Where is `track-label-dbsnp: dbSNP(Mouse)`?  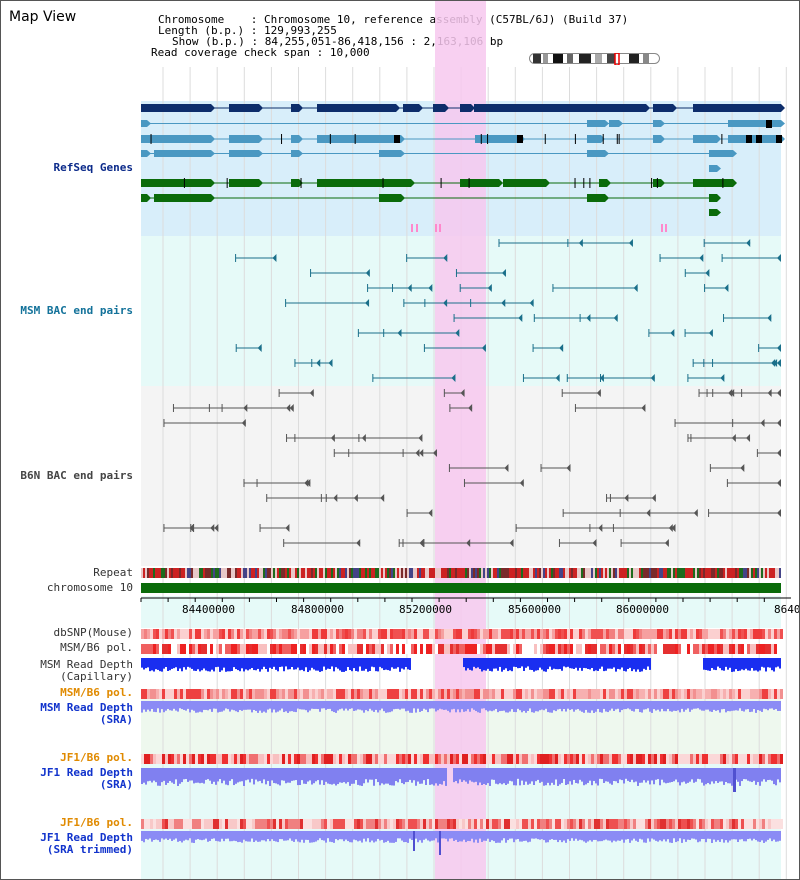
track-label-dbsnp: dbSNP(Mouse) is located at coordinates (93, 632).